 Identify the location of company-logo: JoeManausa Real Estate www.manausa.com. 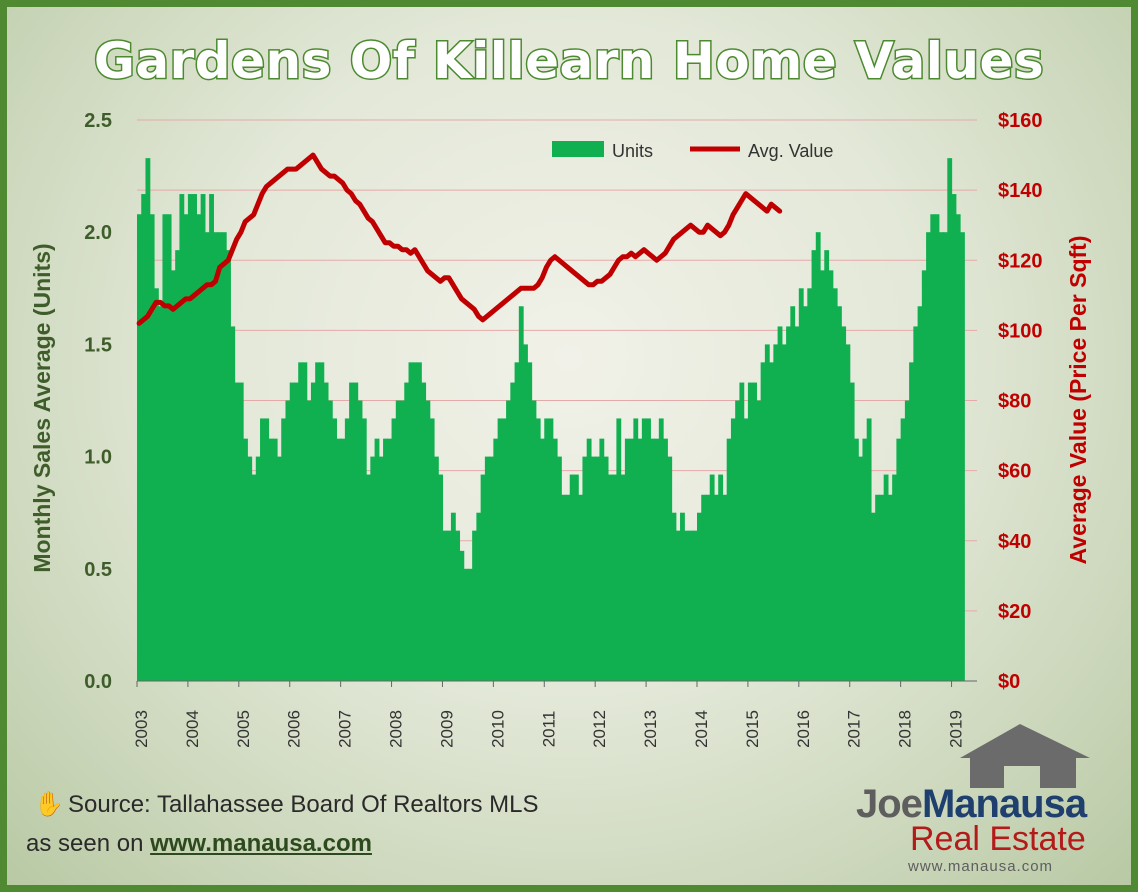
(983, 797).